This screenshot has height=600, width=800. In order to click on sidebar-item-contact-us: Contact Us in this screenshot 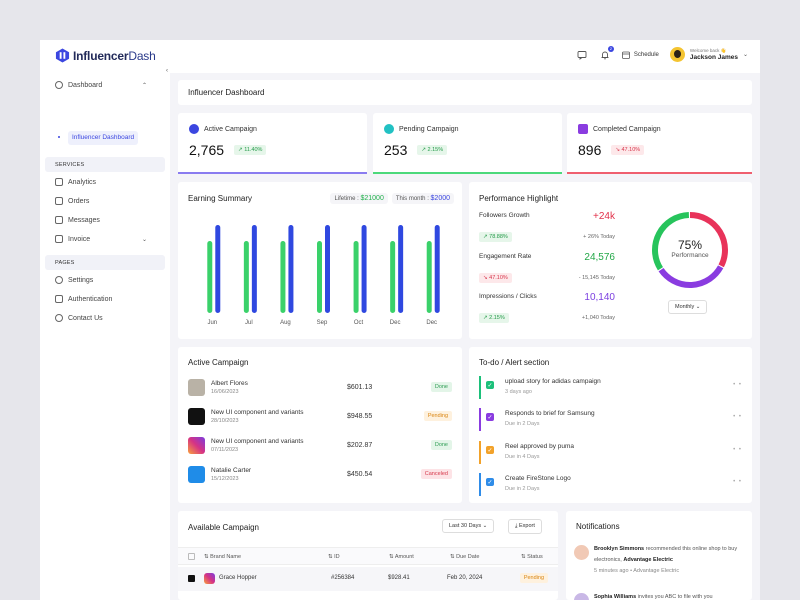, I will do `click(105, 318)`.